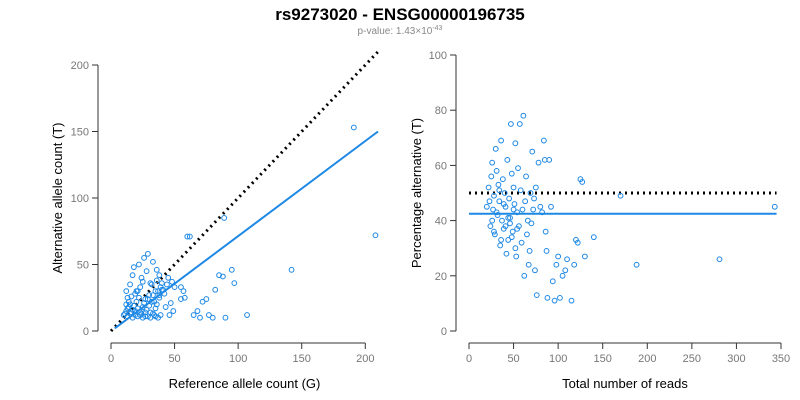 This screenshot has width=800, height=400. What do you see at coordinates (441, 277) in the screenshot?
I see `y-tick-label: 20` at bounding box center [441, 277].